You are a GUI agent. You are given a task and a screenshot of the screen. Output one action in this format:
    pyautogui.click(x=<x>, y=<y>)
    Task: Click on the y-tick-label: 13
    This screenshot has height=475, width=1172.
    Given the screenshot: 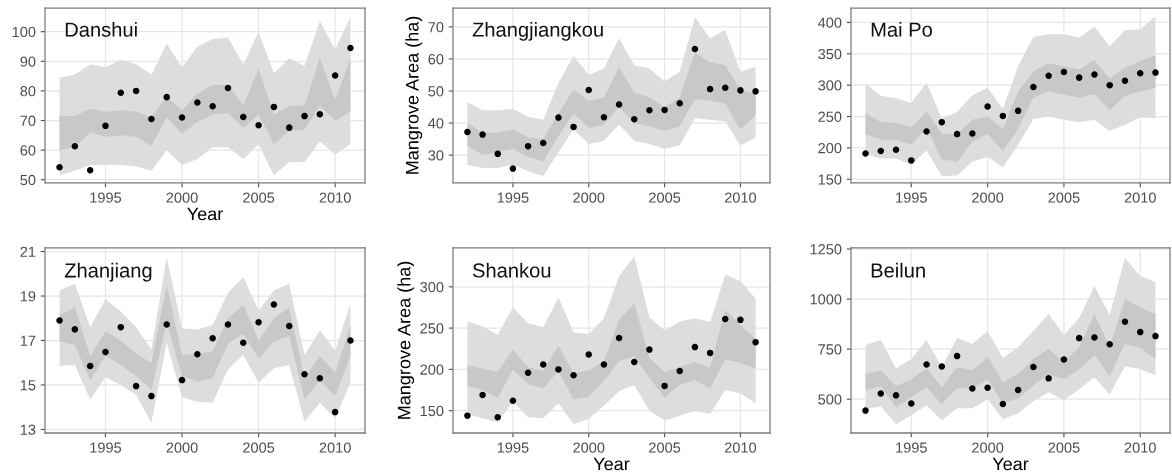 What is the action you would take?
    pyautogui.click(x=28, y=429)
    